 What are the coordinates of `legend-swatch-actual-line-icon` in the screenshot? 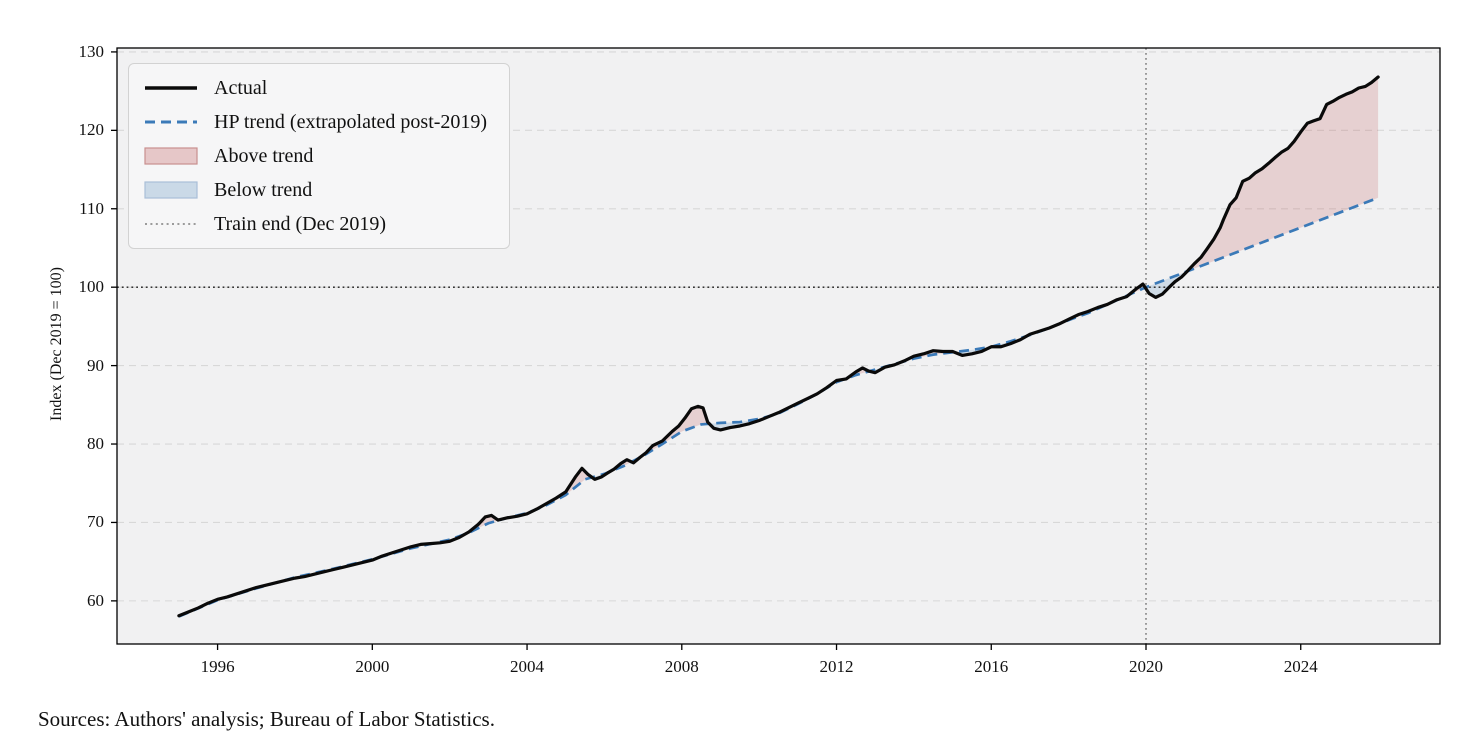 It's located at (171, 88).